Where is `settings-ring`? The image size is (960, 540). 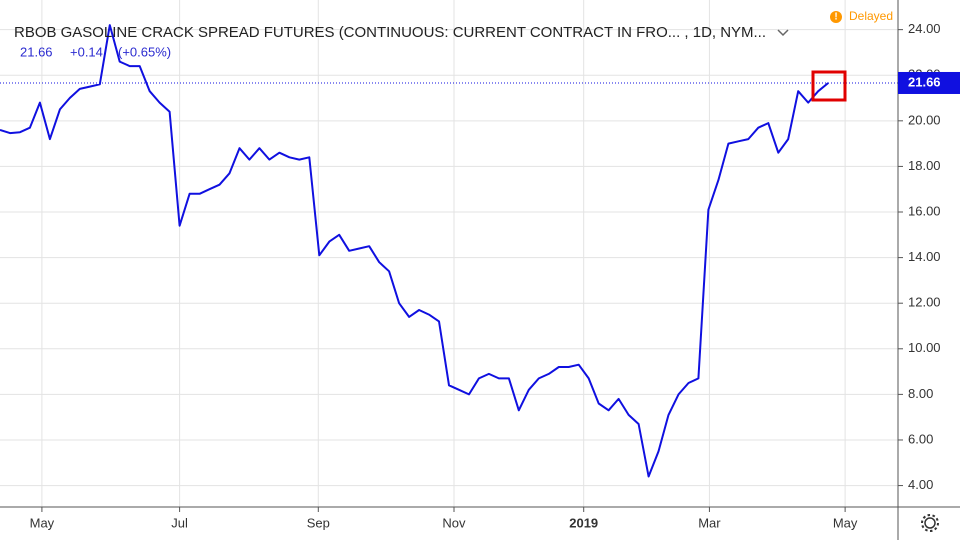
settings-ring is located at coordinates (930, 523).